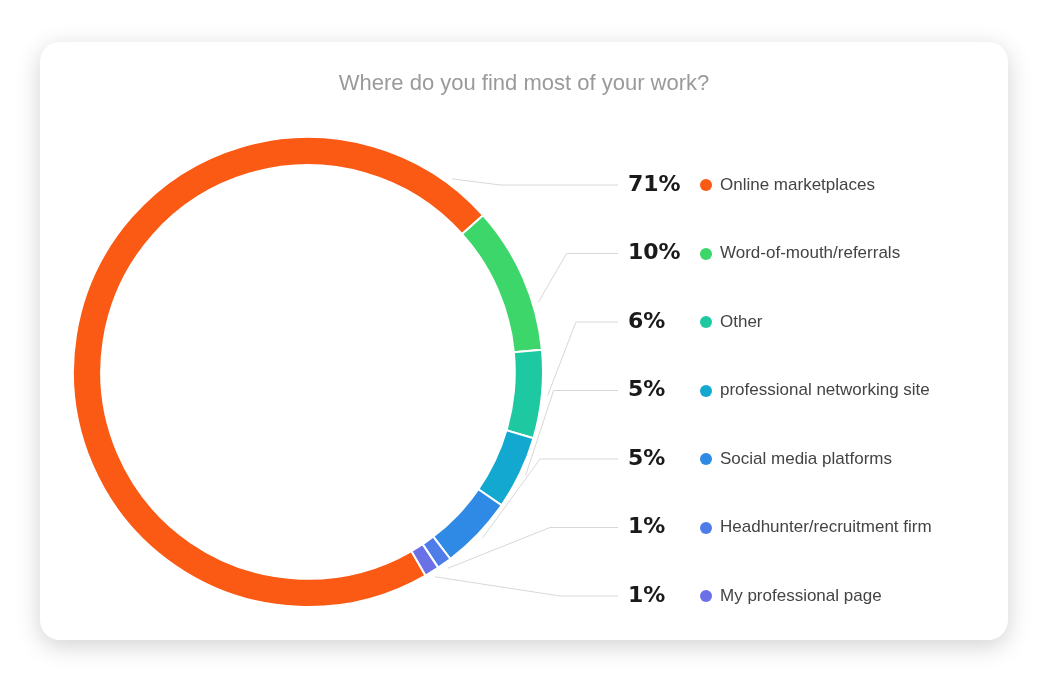 This screenshot has width=1053, height=693. I want to click on legend-label: Word-of-mouth/referrals, so click(810, 253).